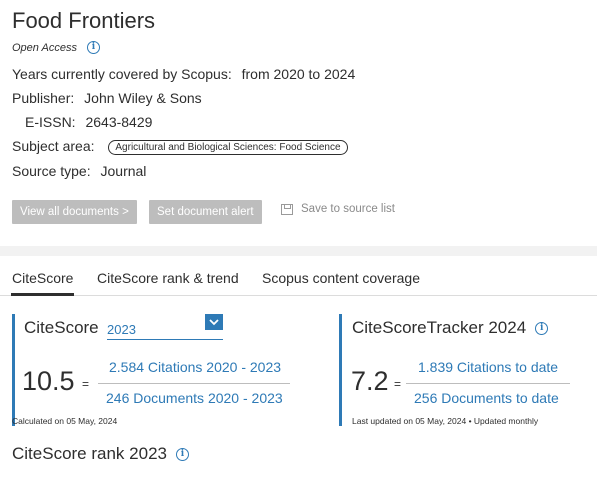  Describe the element at coordinates (122, 74) in the screenshot. I see `years-label: Years currently covered by Scopus:` at that location.